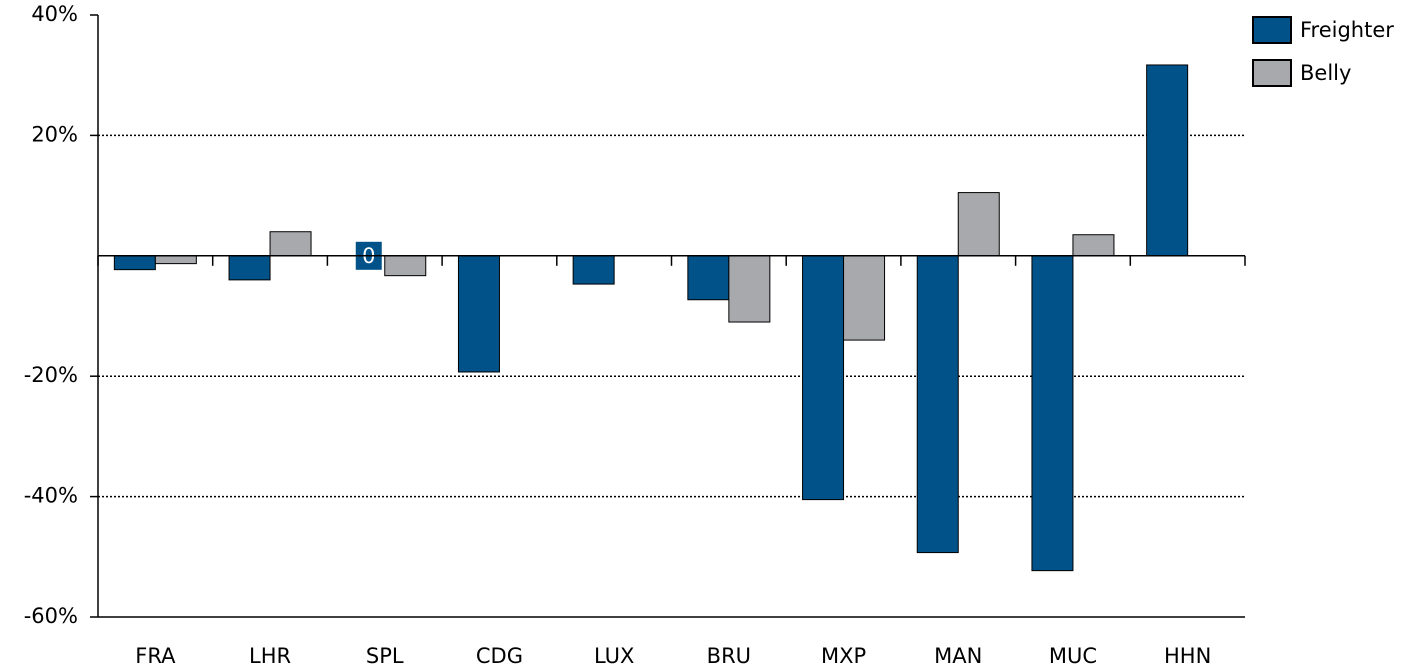  What do you see at coordinates (1073, 656) in the screenshot?
I see `x-tick-label: MUC` at bounding box center [1073, 656].